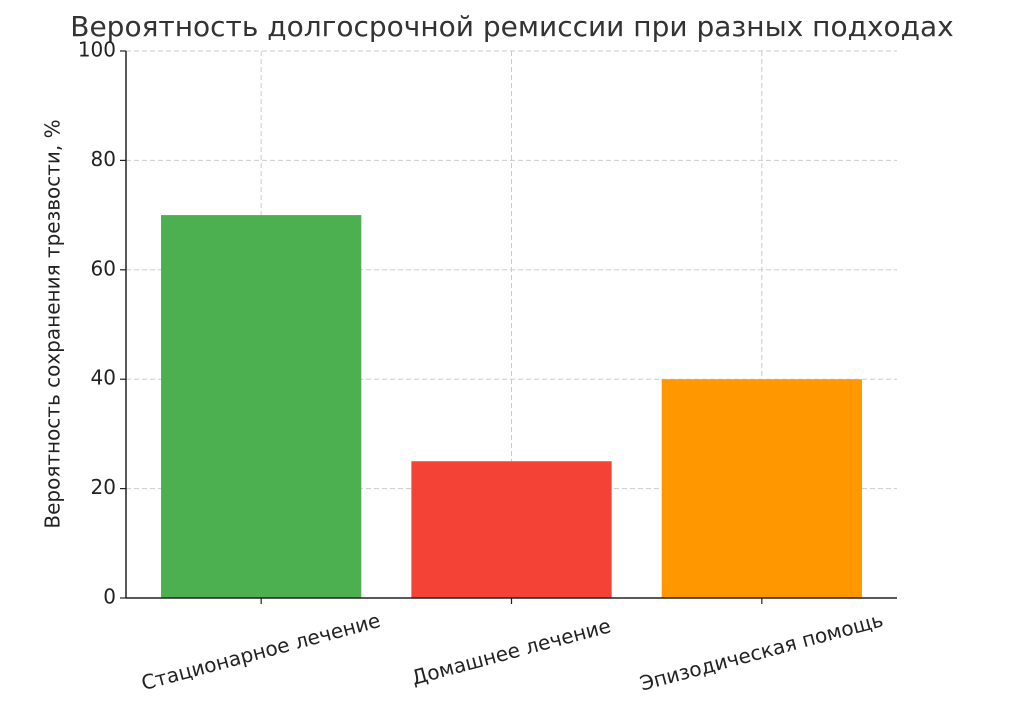 The image size is (1024, 718). I want to click on x-tick-label: Стационарное лечение, so click(261, 651).